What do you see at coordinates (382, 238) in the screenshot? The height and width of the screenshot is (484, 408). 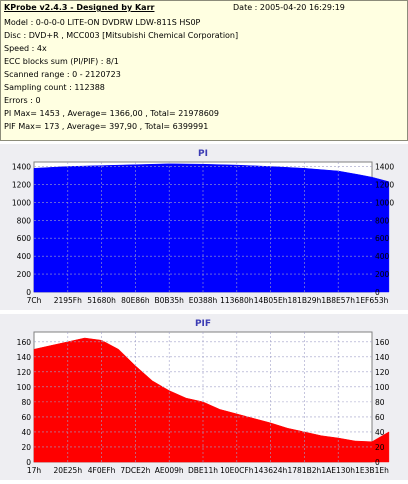 I see `pi-ytick-label-right: 600` at bounding box center [382, 238].